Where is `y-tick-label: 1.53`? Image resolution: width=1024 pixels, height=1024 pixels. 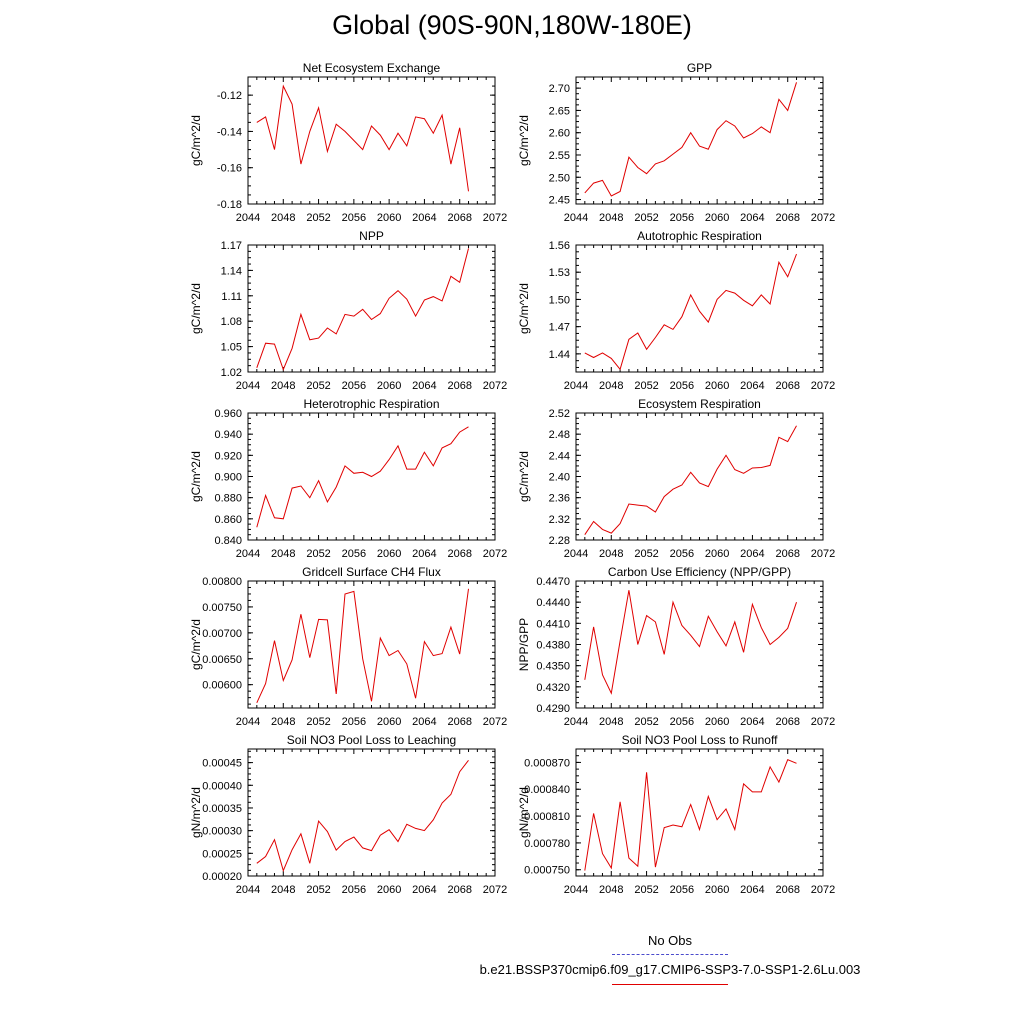
y-tick-label: 1.53 is located at coordinates (559, 273).